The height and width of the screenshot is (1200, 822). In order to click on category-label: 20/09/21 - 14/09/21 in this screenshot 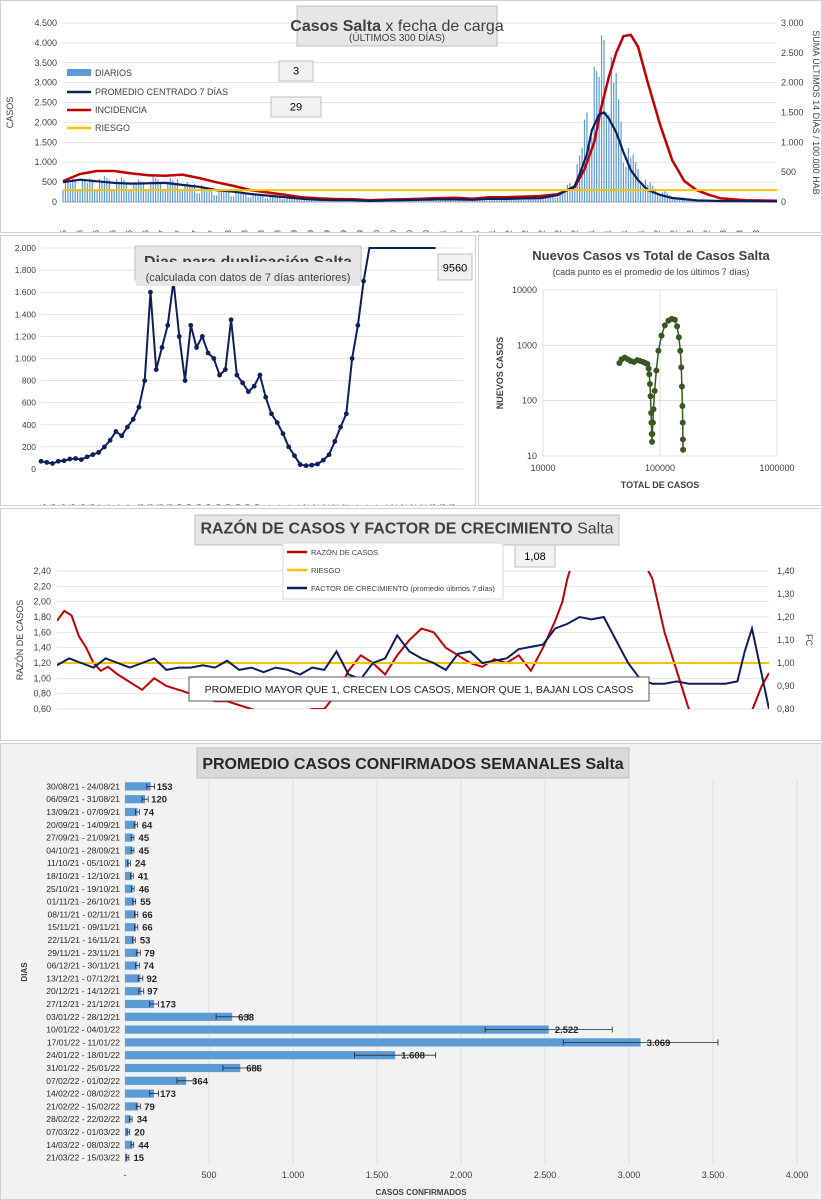, I will do `click(83, 825)`.